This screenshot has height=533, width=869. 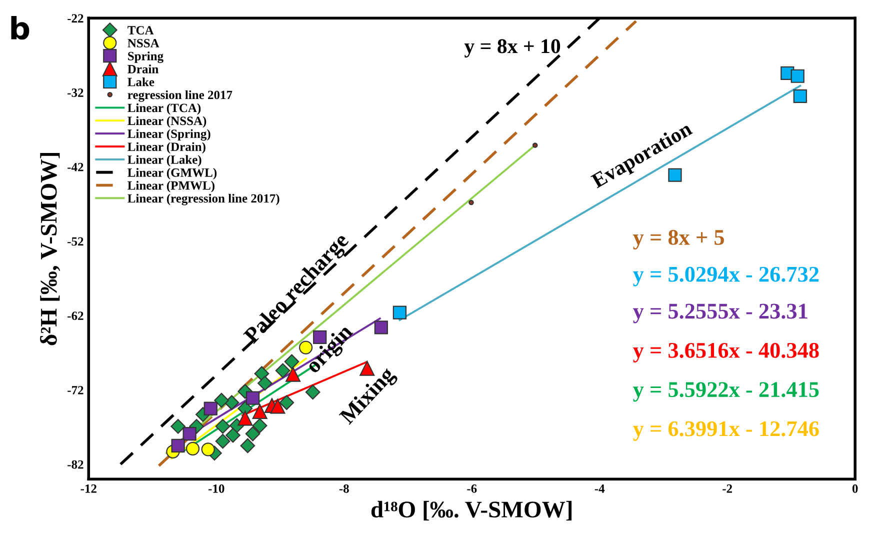 I want to click on legend-label: Linear (GMWL), so click(x=172, y=174).